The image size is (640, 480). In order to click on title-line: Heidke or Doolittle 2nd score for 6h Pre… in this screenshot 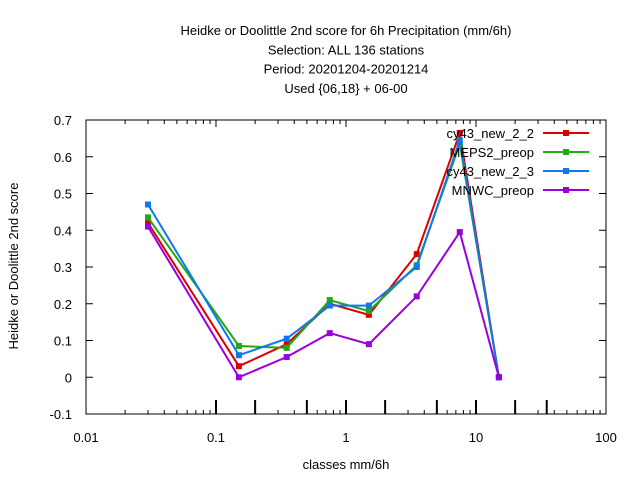, I will do `click(346, 30)`.